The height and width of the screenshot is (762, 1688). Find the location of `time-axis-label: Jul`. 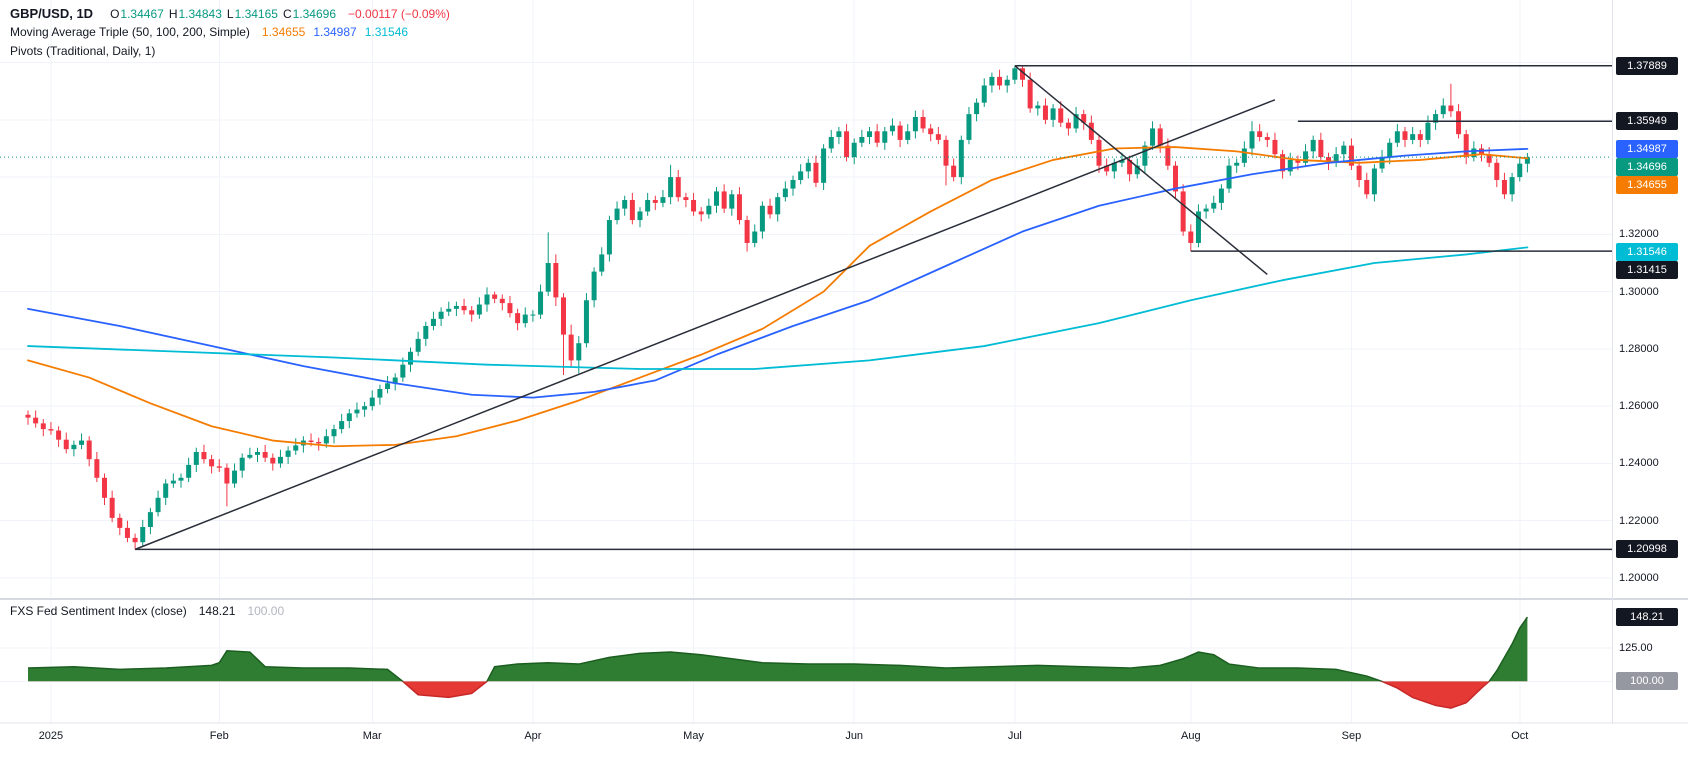

time-axis-label: Jul is located at coordinates (1014, 736).